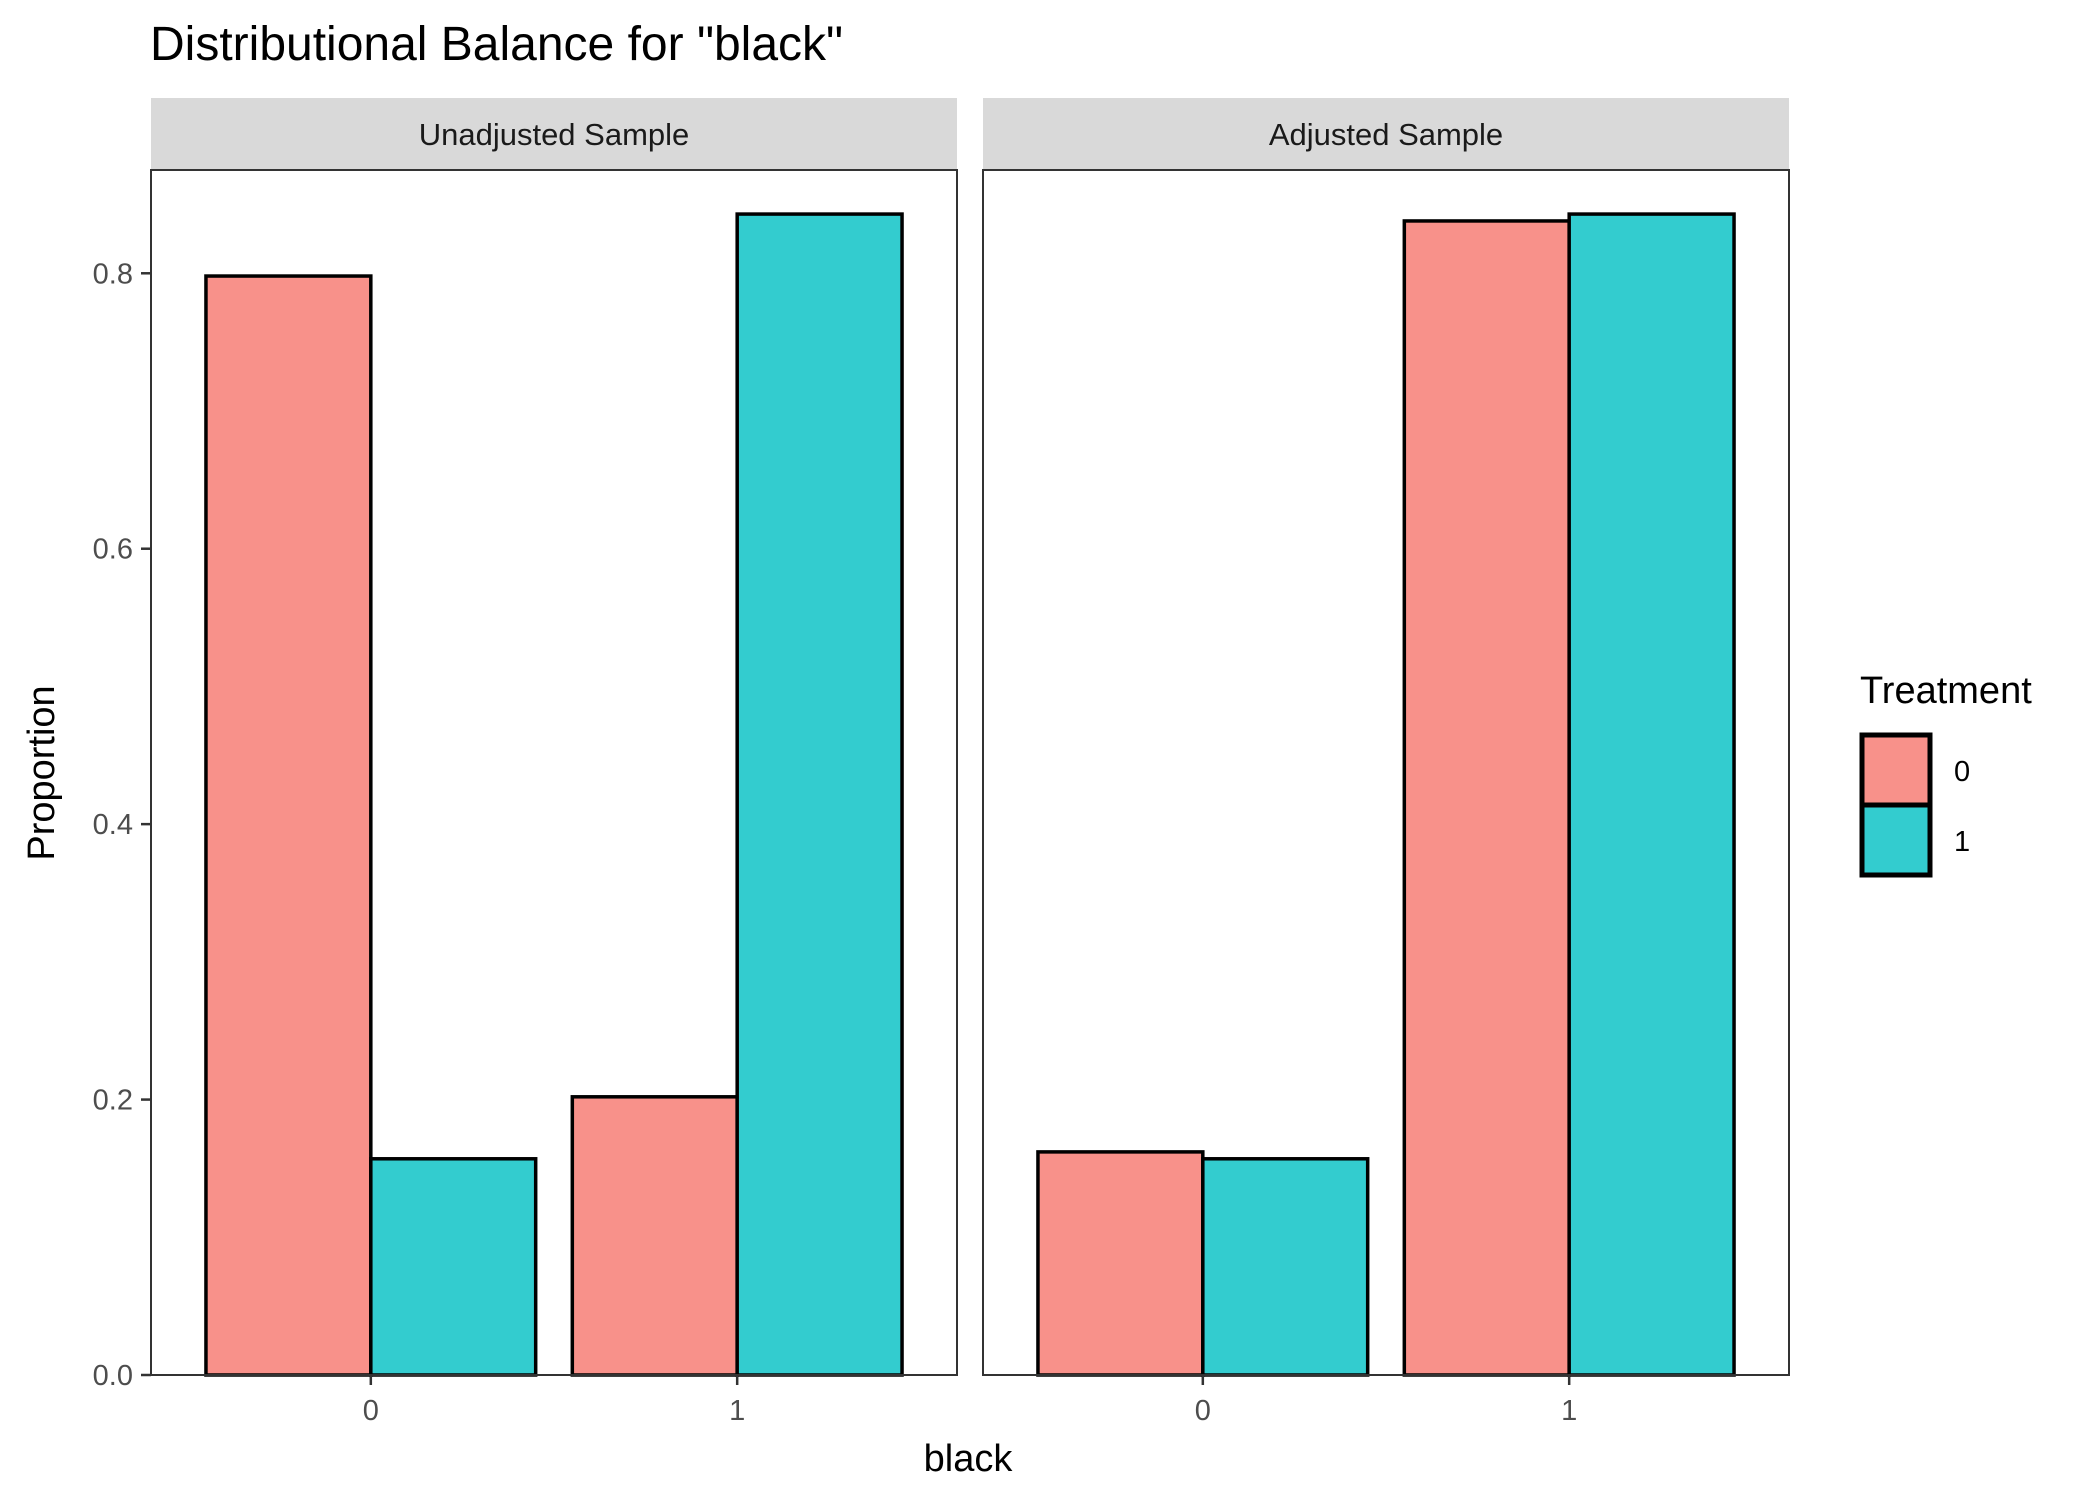 The image size is (2100, 1500). I want to click on y-tick-label: 0.8, so click(113, 274).